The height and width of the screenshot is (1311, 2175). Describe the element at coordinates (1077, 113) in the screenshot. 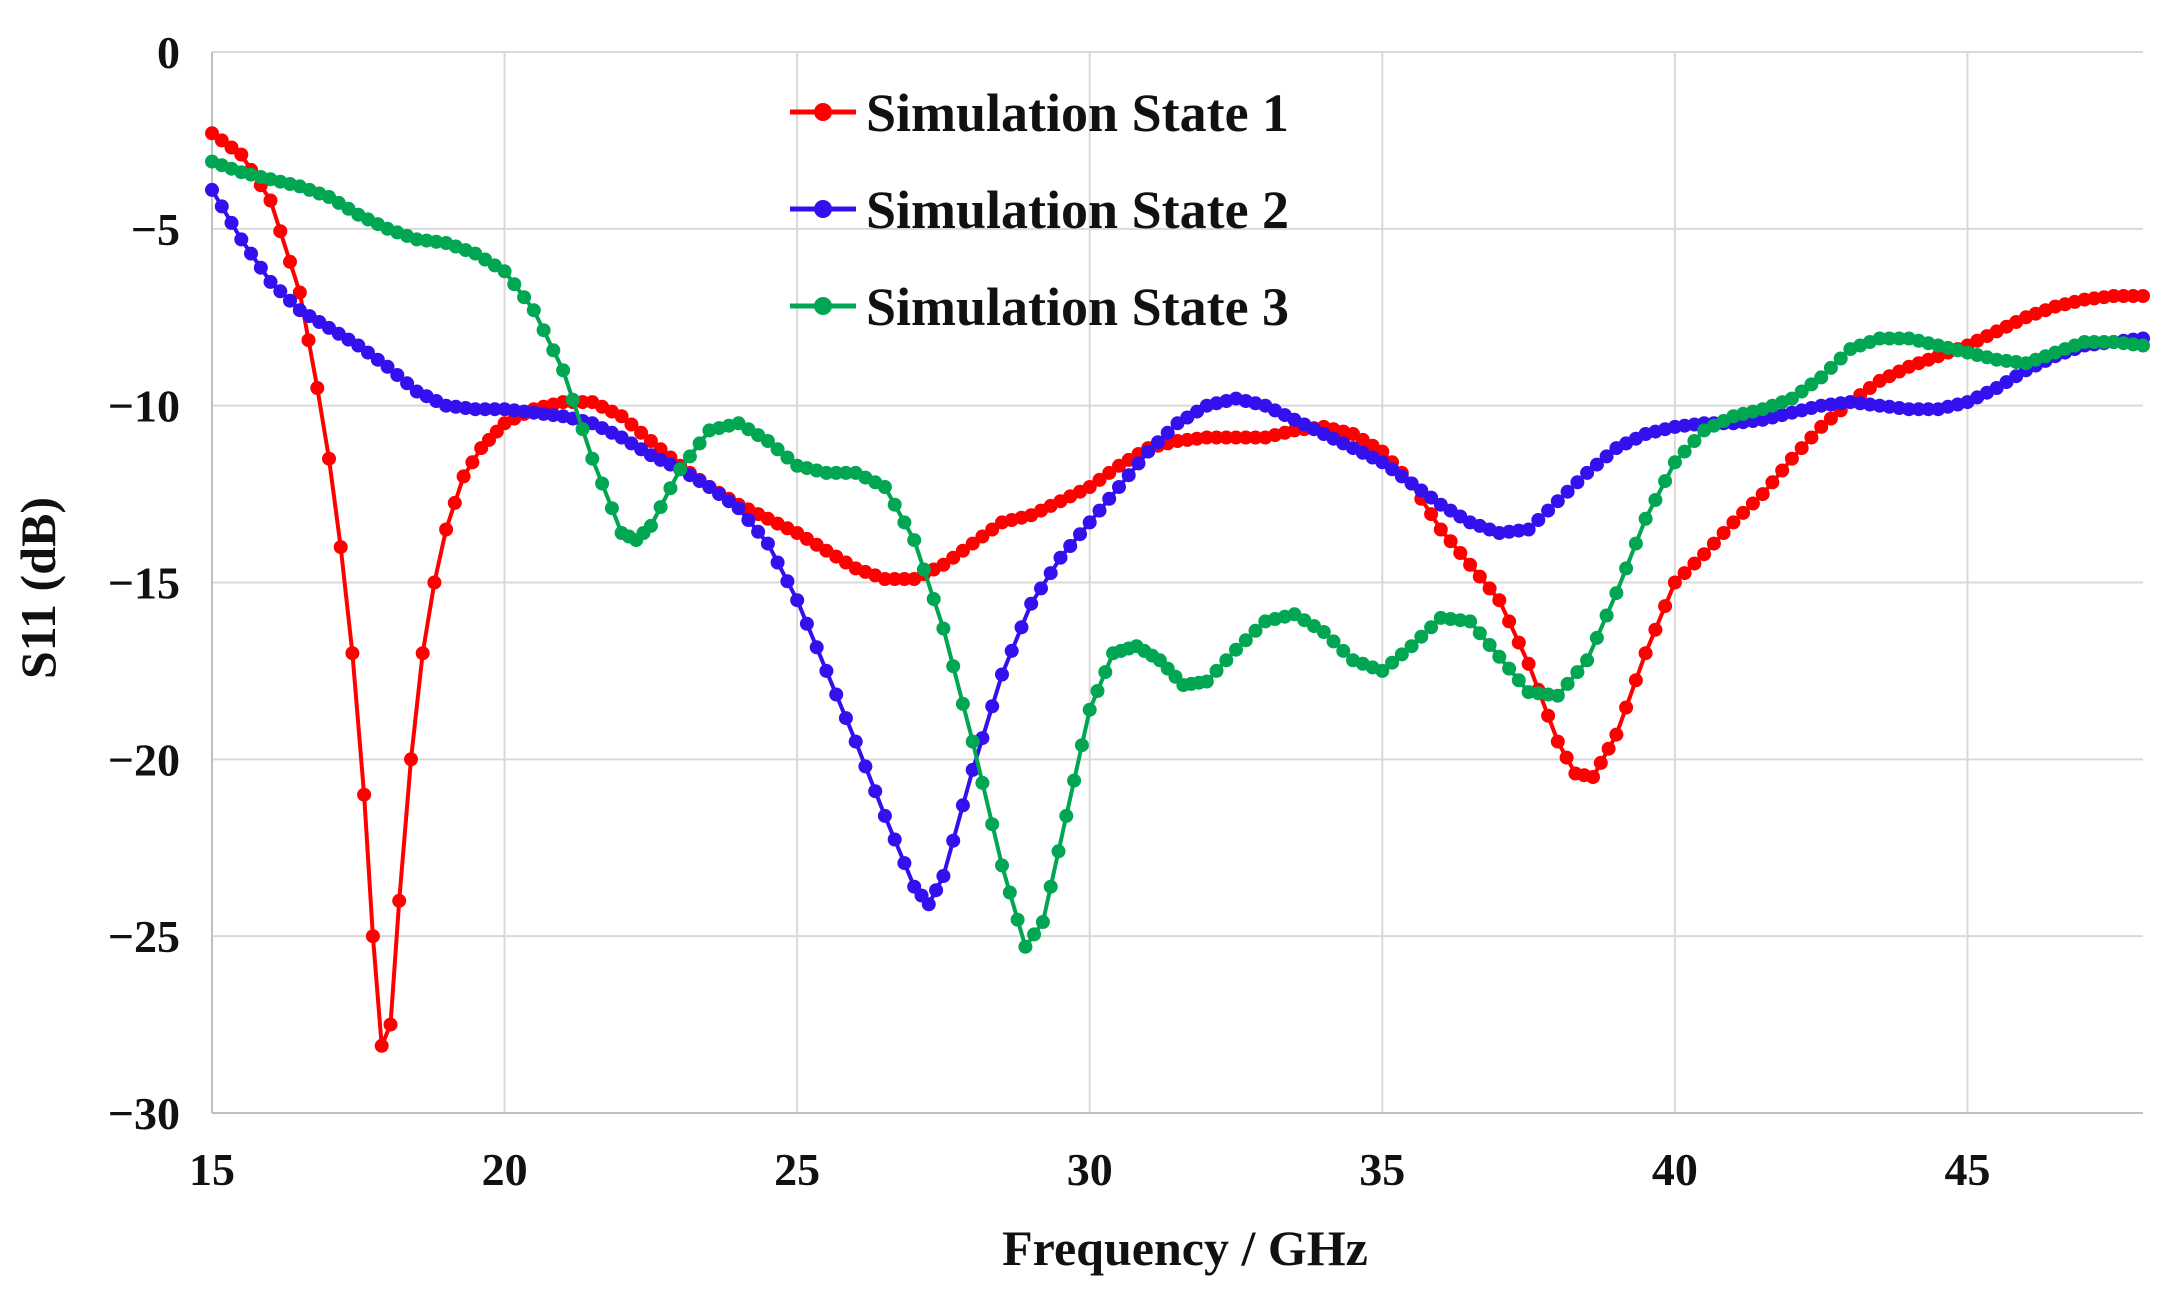

I see `legend-label: Simulation State 1` at that location.